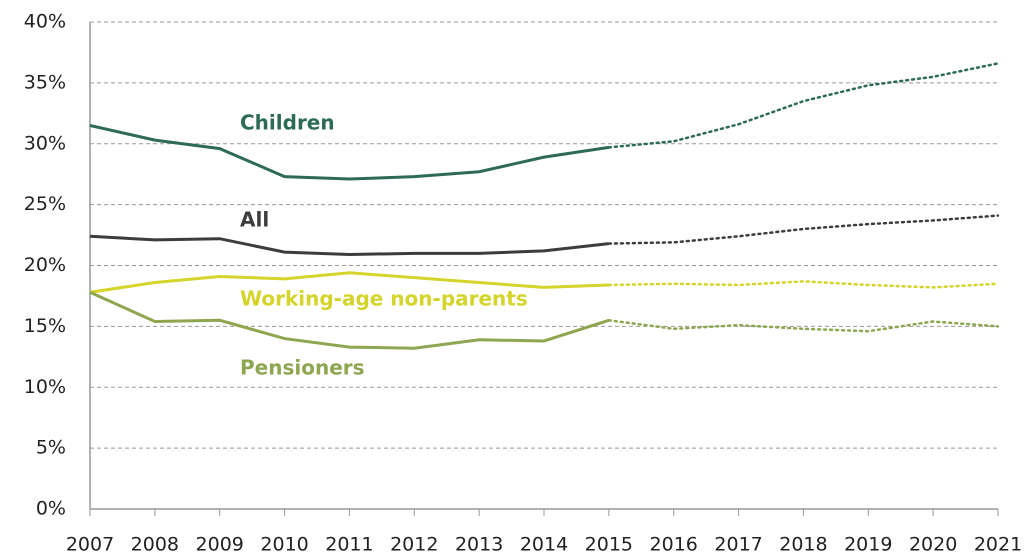  Describe the element at coordinates (933, 545) in the screenshot. I see `x-tick-label: 2020` at that location.